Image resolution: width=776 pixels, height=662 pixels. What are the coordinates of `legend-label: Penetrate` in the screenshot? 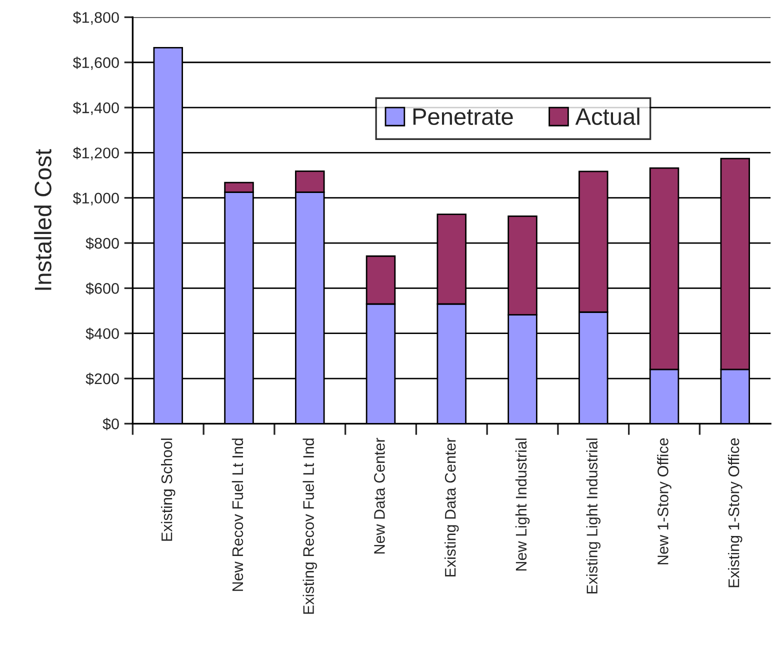 It's located at (463, 117).